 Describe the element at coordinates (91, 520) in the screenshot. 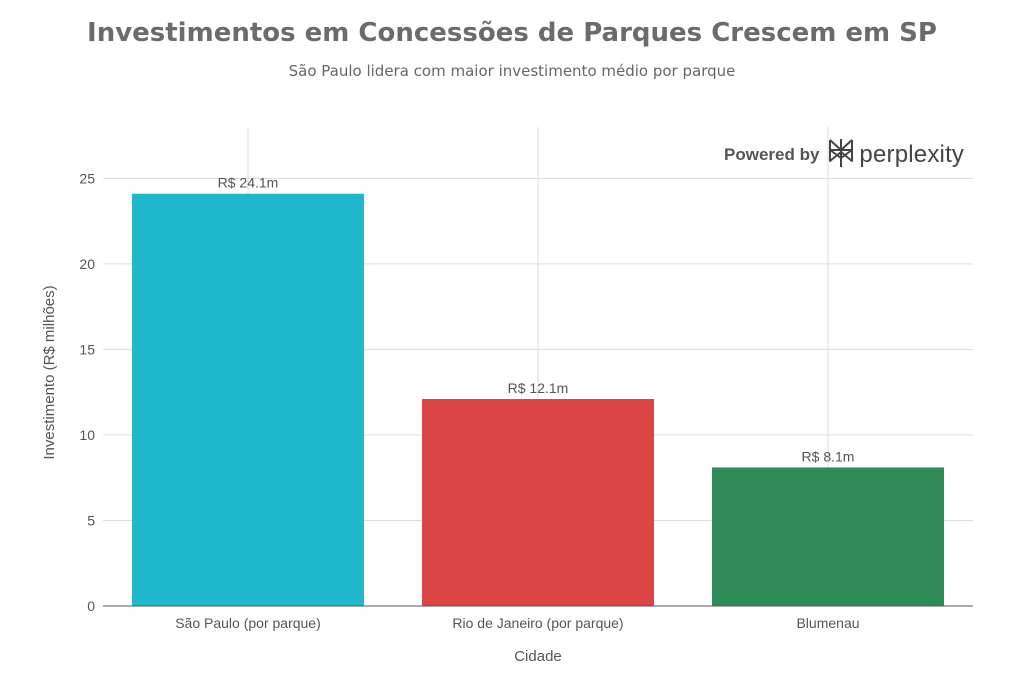

I see `y-tick-label: 5` at that location.